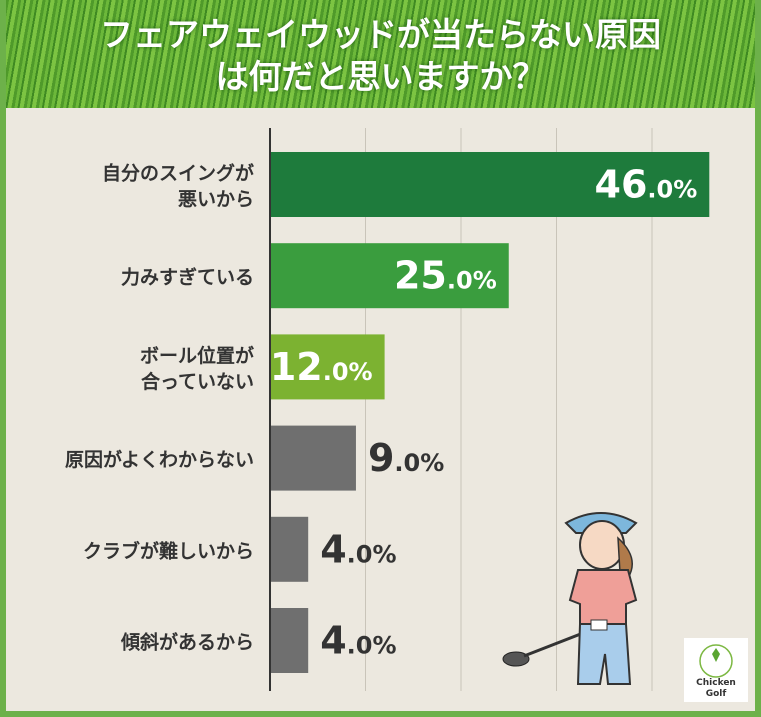  What do you see at coordinates (187, 277) in the screenshot?
I see `category-label: 力みすぎている` at bounding box center [187, 277].